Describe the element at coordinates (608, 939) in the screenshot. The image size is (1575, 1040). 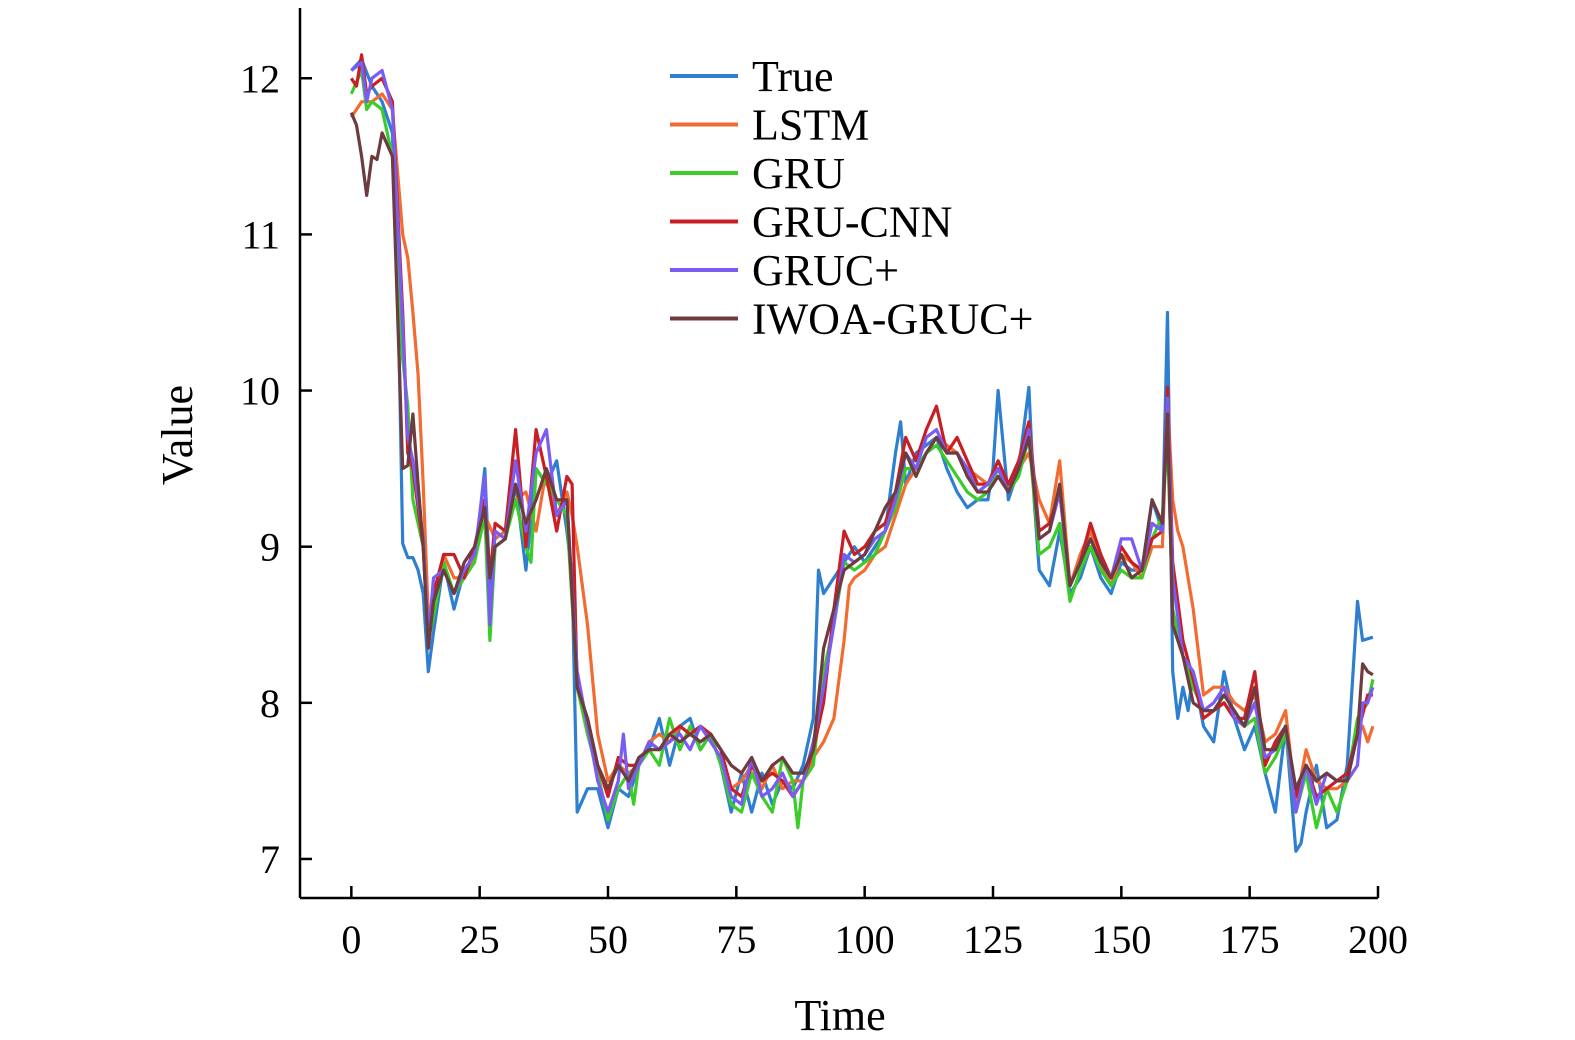
I see `x-tick-label: 50` at that location.